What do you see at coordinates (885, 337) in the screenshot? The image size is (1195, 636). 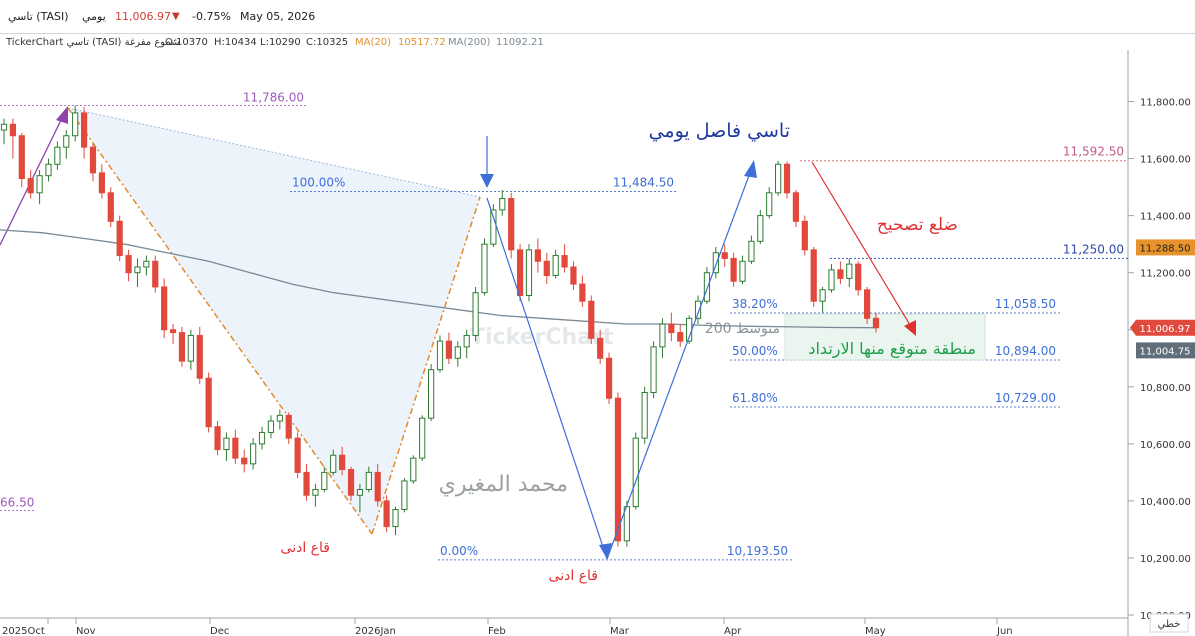 I see `rebound-zone` at bounding box center [885, 337].